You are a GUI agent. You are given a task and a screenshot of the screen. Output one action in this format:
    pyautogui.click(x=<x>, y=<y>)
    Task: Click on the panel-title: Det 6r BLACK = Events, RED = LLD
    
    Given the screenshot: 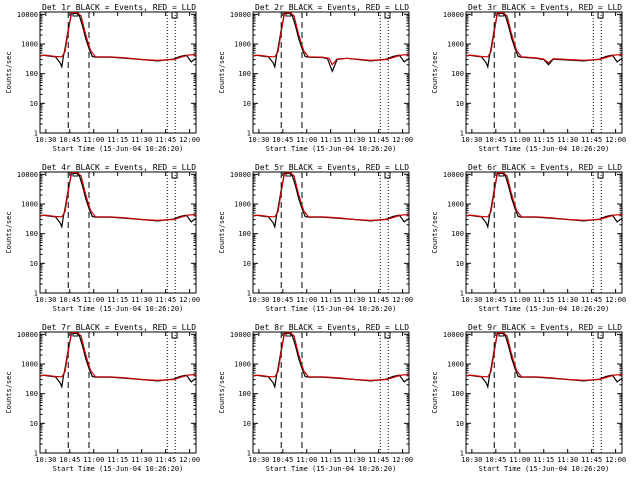 What is the action you would take?
    pyautogui.click(x=545, y=167)
    